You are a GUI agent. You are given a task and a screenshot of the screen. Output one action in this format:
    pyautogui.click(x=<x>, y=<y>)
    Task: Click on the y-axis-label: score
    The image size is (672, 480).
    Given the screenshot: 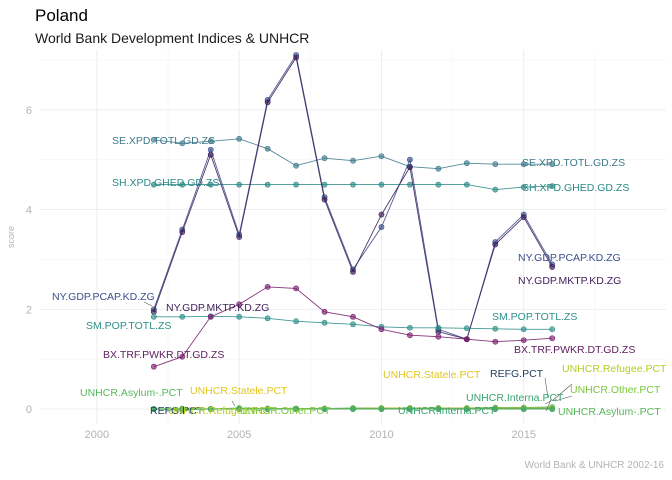 What is the action you would take?
    pyautogui.click(x=11, y=237)
    